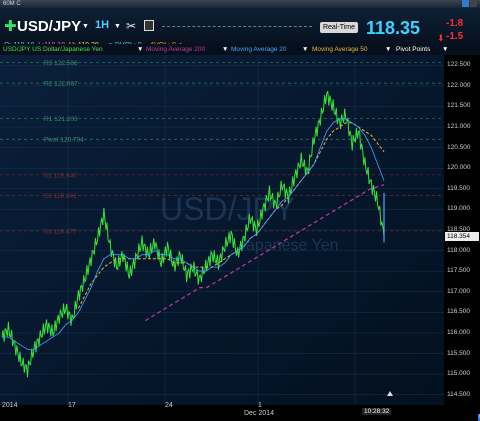  I want to click on price-change-secondary: -1.5, so click(455, 36).